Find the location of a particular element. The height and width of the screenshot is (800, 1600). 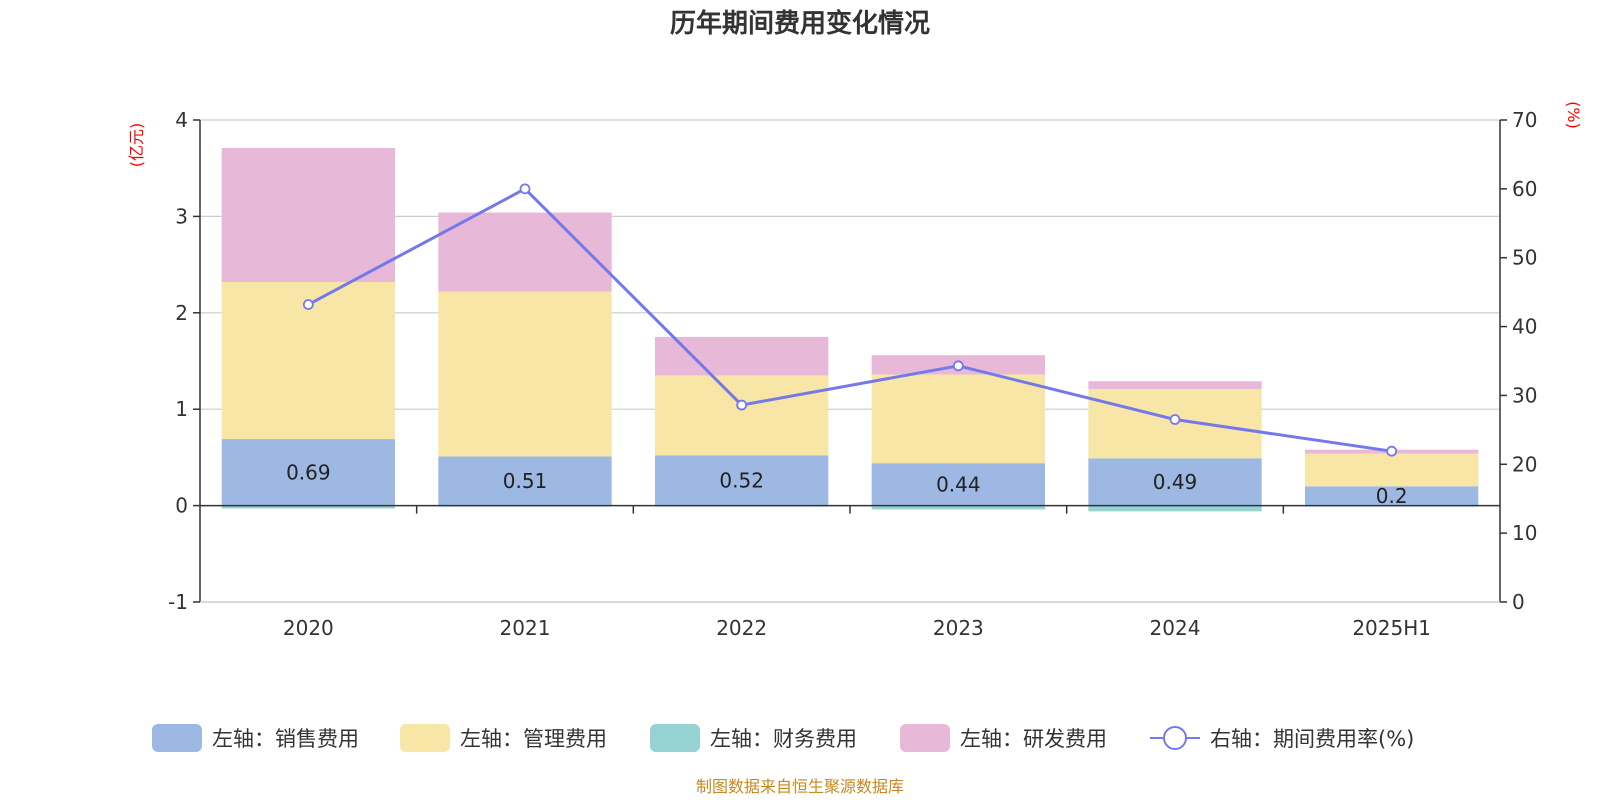

legend-label: 左轴：管理费用 is located at coordinates (533, 739).